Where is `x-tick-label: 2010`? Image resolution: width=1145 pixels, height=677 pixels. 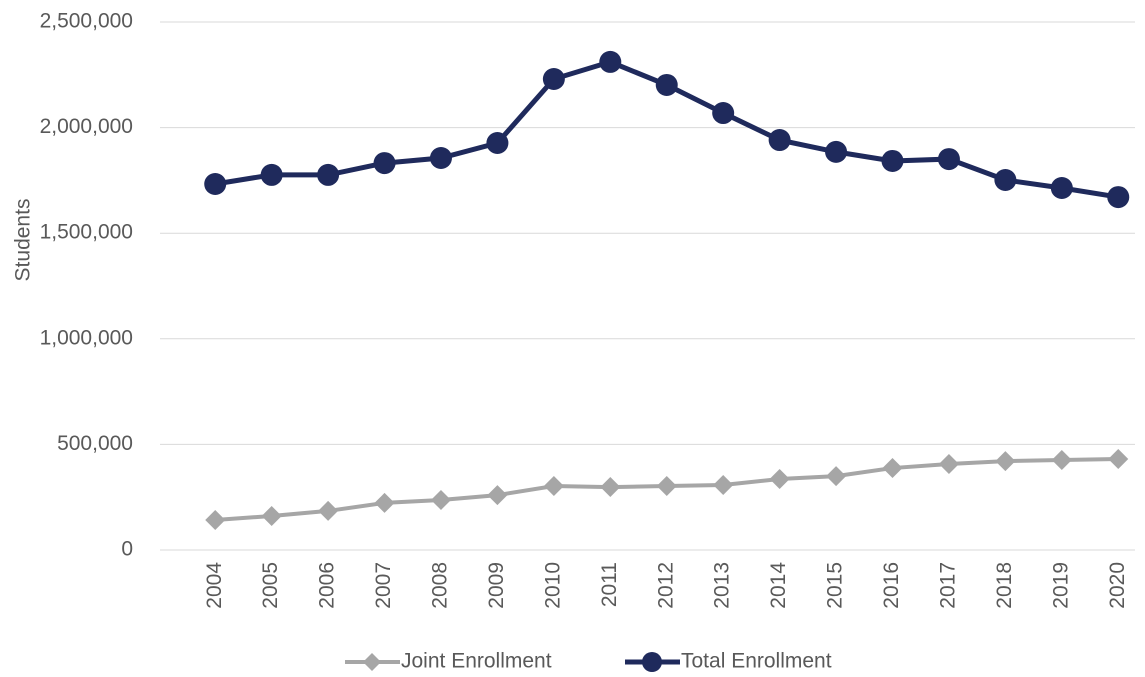 x-tick-label: 2010 is located at coordinates (552, 585).